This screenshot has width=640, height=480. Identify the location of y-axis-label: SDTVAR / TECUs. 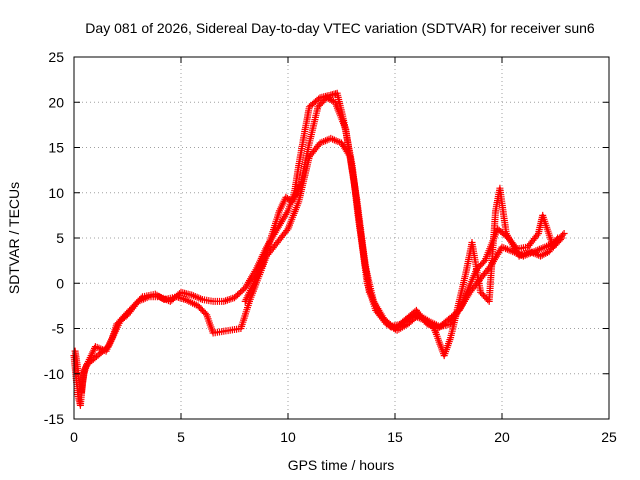
(14, 238).